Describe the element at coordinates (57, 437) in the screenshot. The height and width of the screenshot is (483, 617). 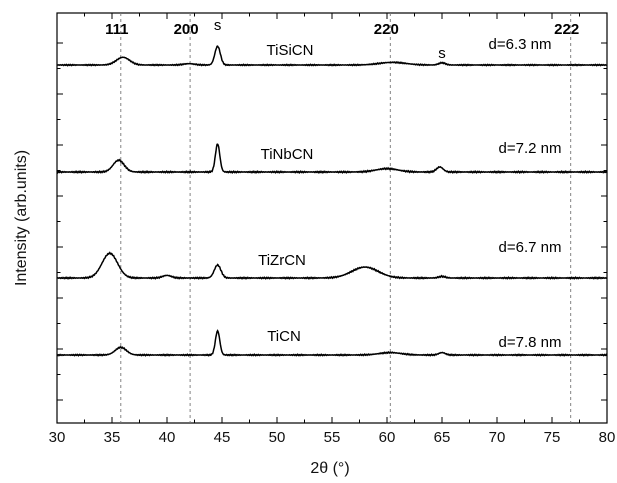
I see `x-tick-label: 30` at that location.